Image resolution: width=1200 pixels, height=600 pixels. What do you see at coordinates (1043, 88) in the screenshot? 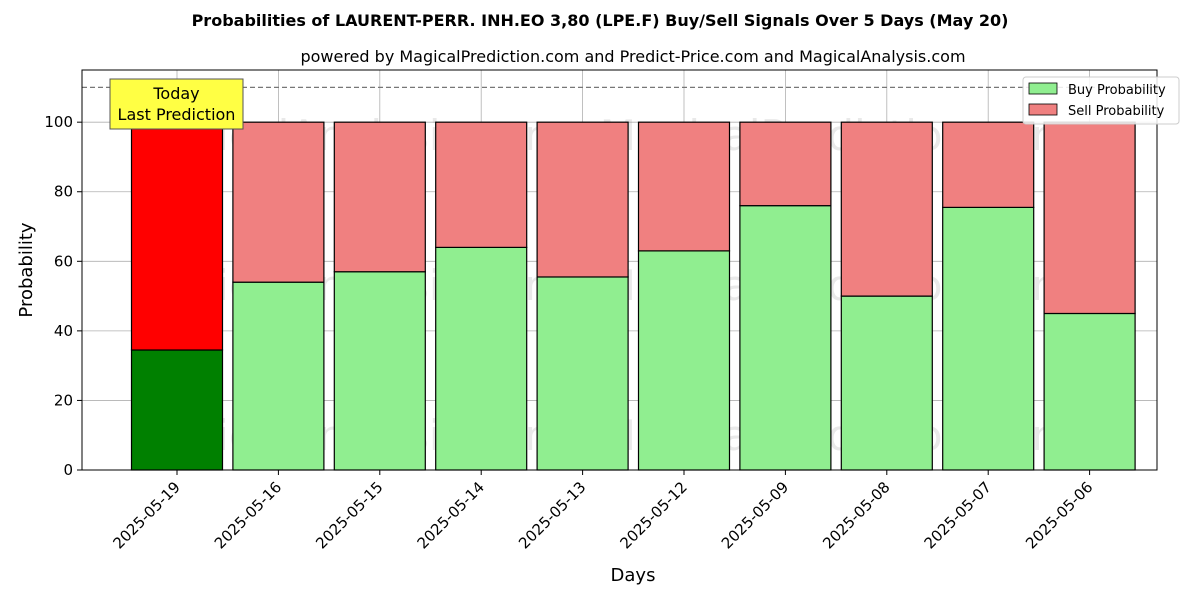
I see `legend-swatch-buy` at bounding box center [1043, 88].